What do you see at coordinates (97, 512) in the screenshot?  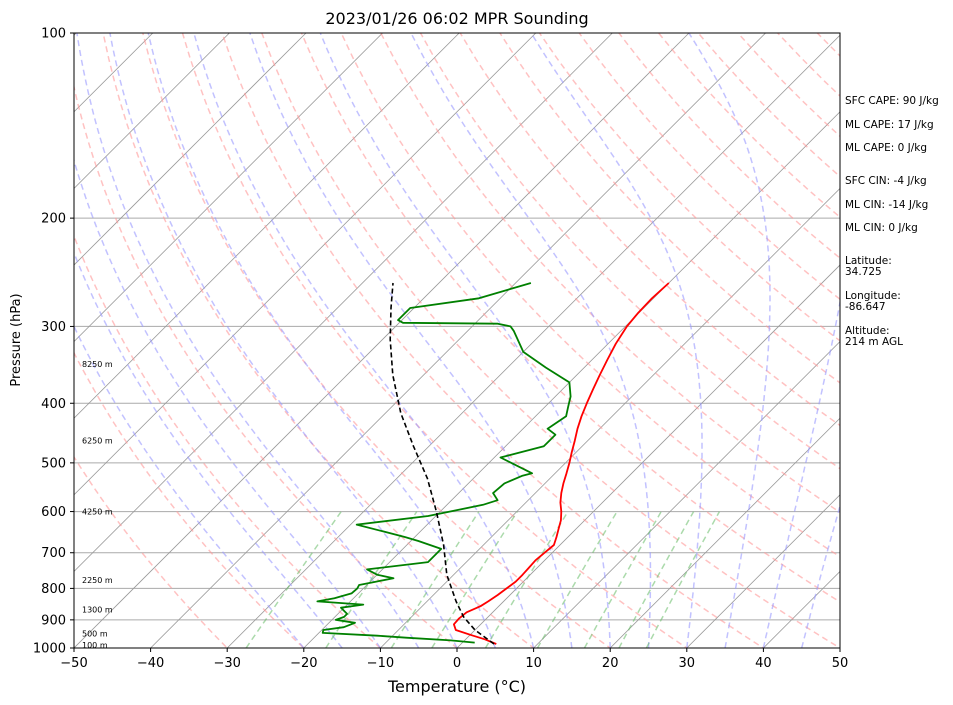 I see `height-label: 4250 m` at bounding box center [97, 512].